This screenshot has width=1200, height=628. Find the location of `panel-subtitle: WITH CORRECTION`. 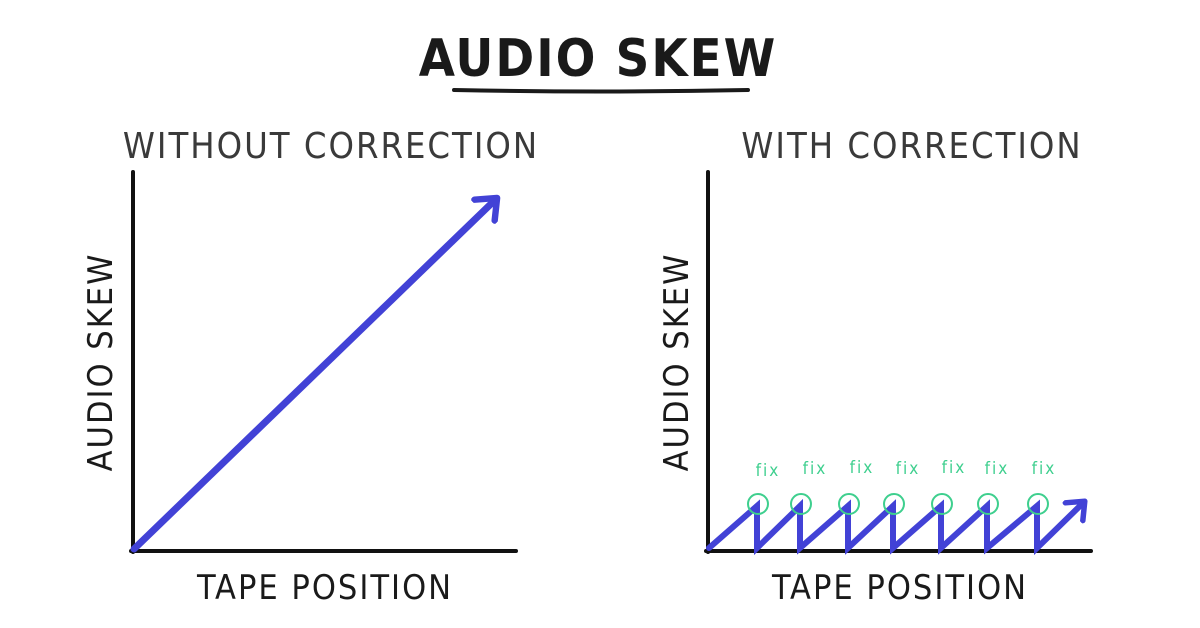

panel-subtitle: WITH CORRECTION is located at coordinates (911, 146).